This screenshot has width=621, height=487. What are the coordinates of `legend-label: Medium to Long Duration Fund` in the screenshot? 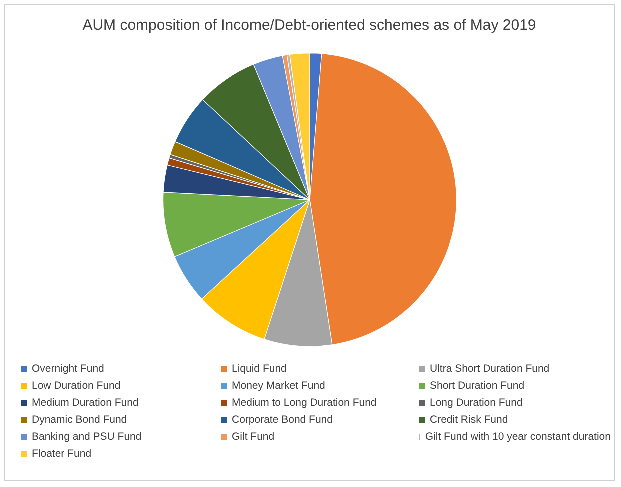 It's located at (304, 403).